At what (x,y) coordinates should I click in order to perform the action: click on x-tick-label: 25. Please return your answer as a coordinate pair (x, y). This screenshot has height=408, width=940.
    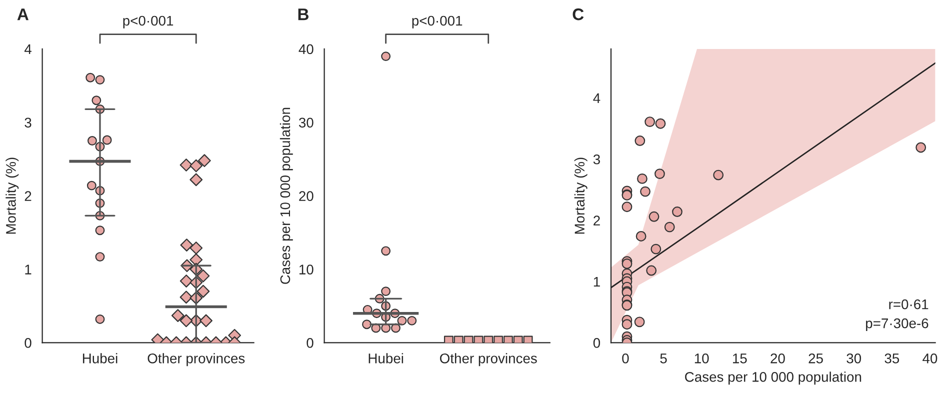
    Looking at the image, I should click on (815, 359).